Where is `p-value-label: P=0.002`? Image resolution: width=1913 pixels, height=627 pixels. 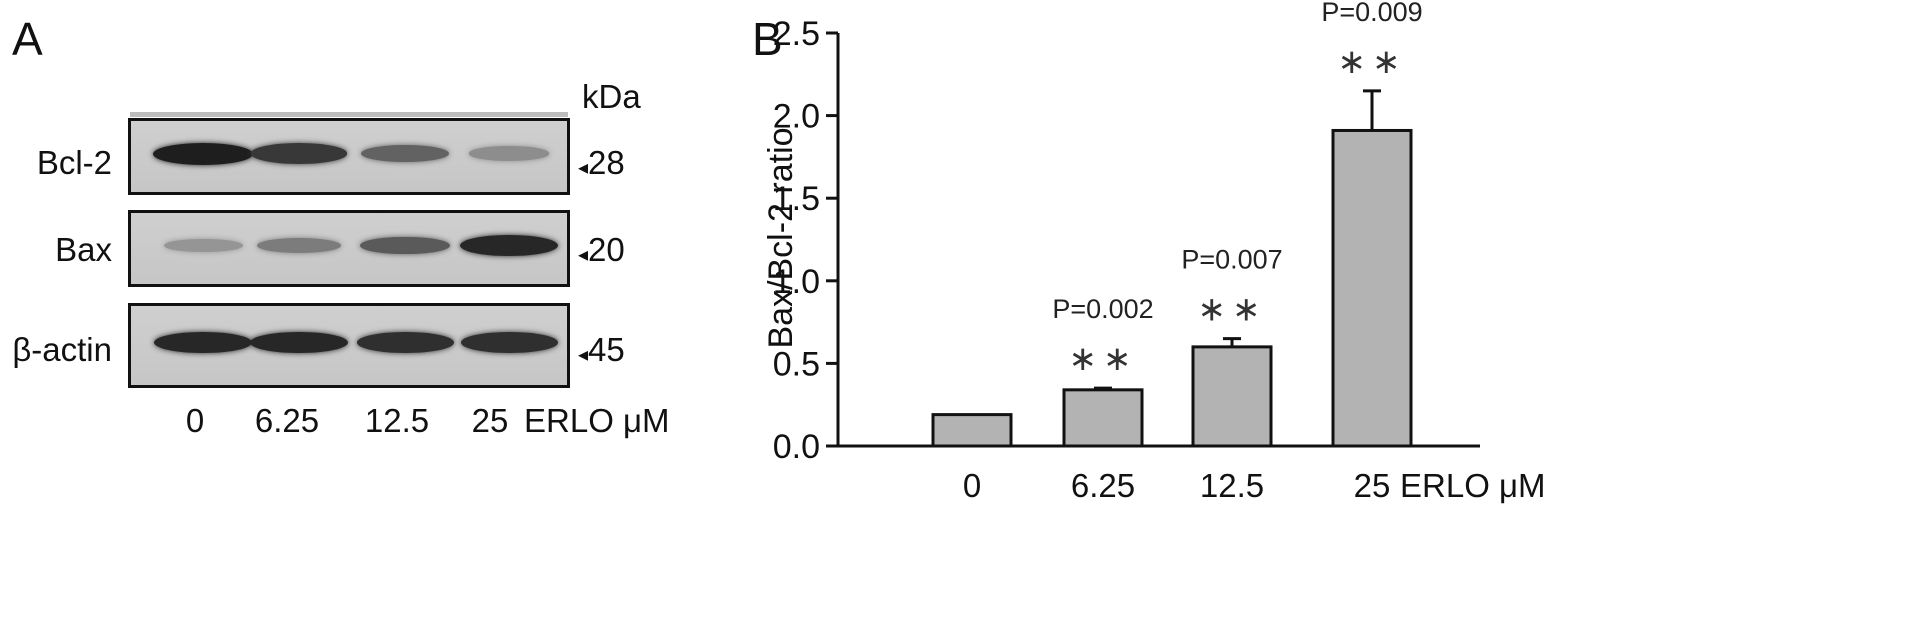
p-value-label: P=0.002 is located at coordinates (1102, 309).